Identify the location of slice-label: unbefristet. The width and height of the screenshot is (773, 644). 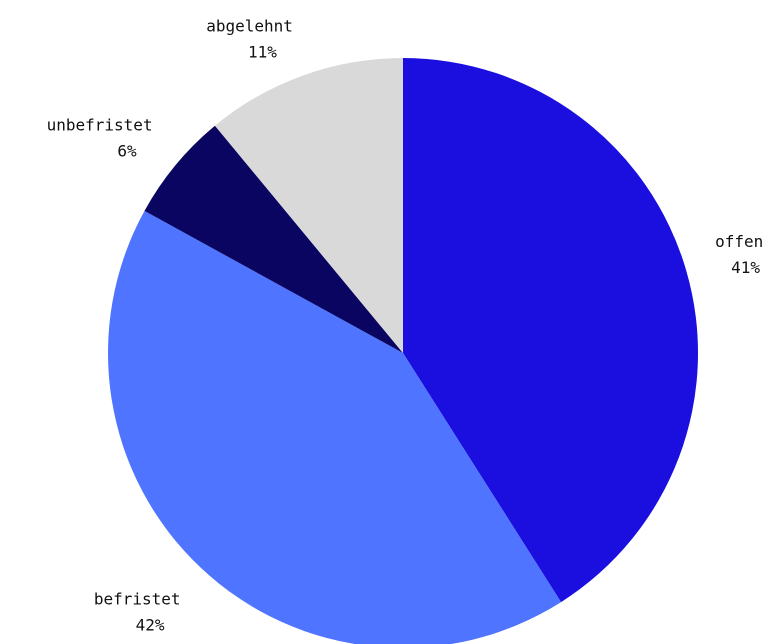
(100, 124).